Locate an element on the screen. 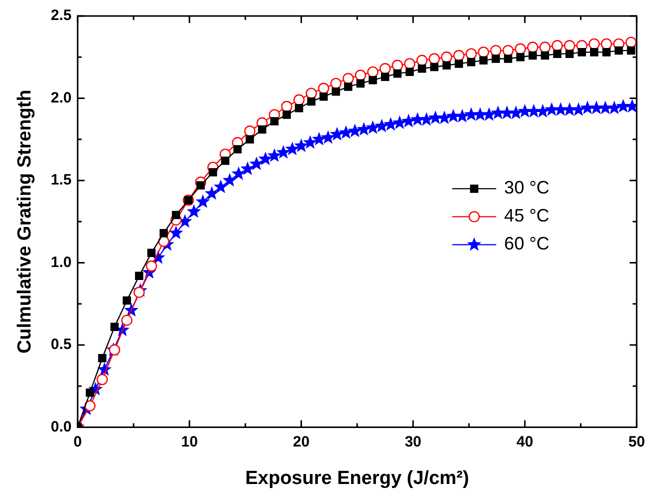 This screenshot has width=651, height=498. y-tick-label: 1.0 is located at coordinates (61, 262).